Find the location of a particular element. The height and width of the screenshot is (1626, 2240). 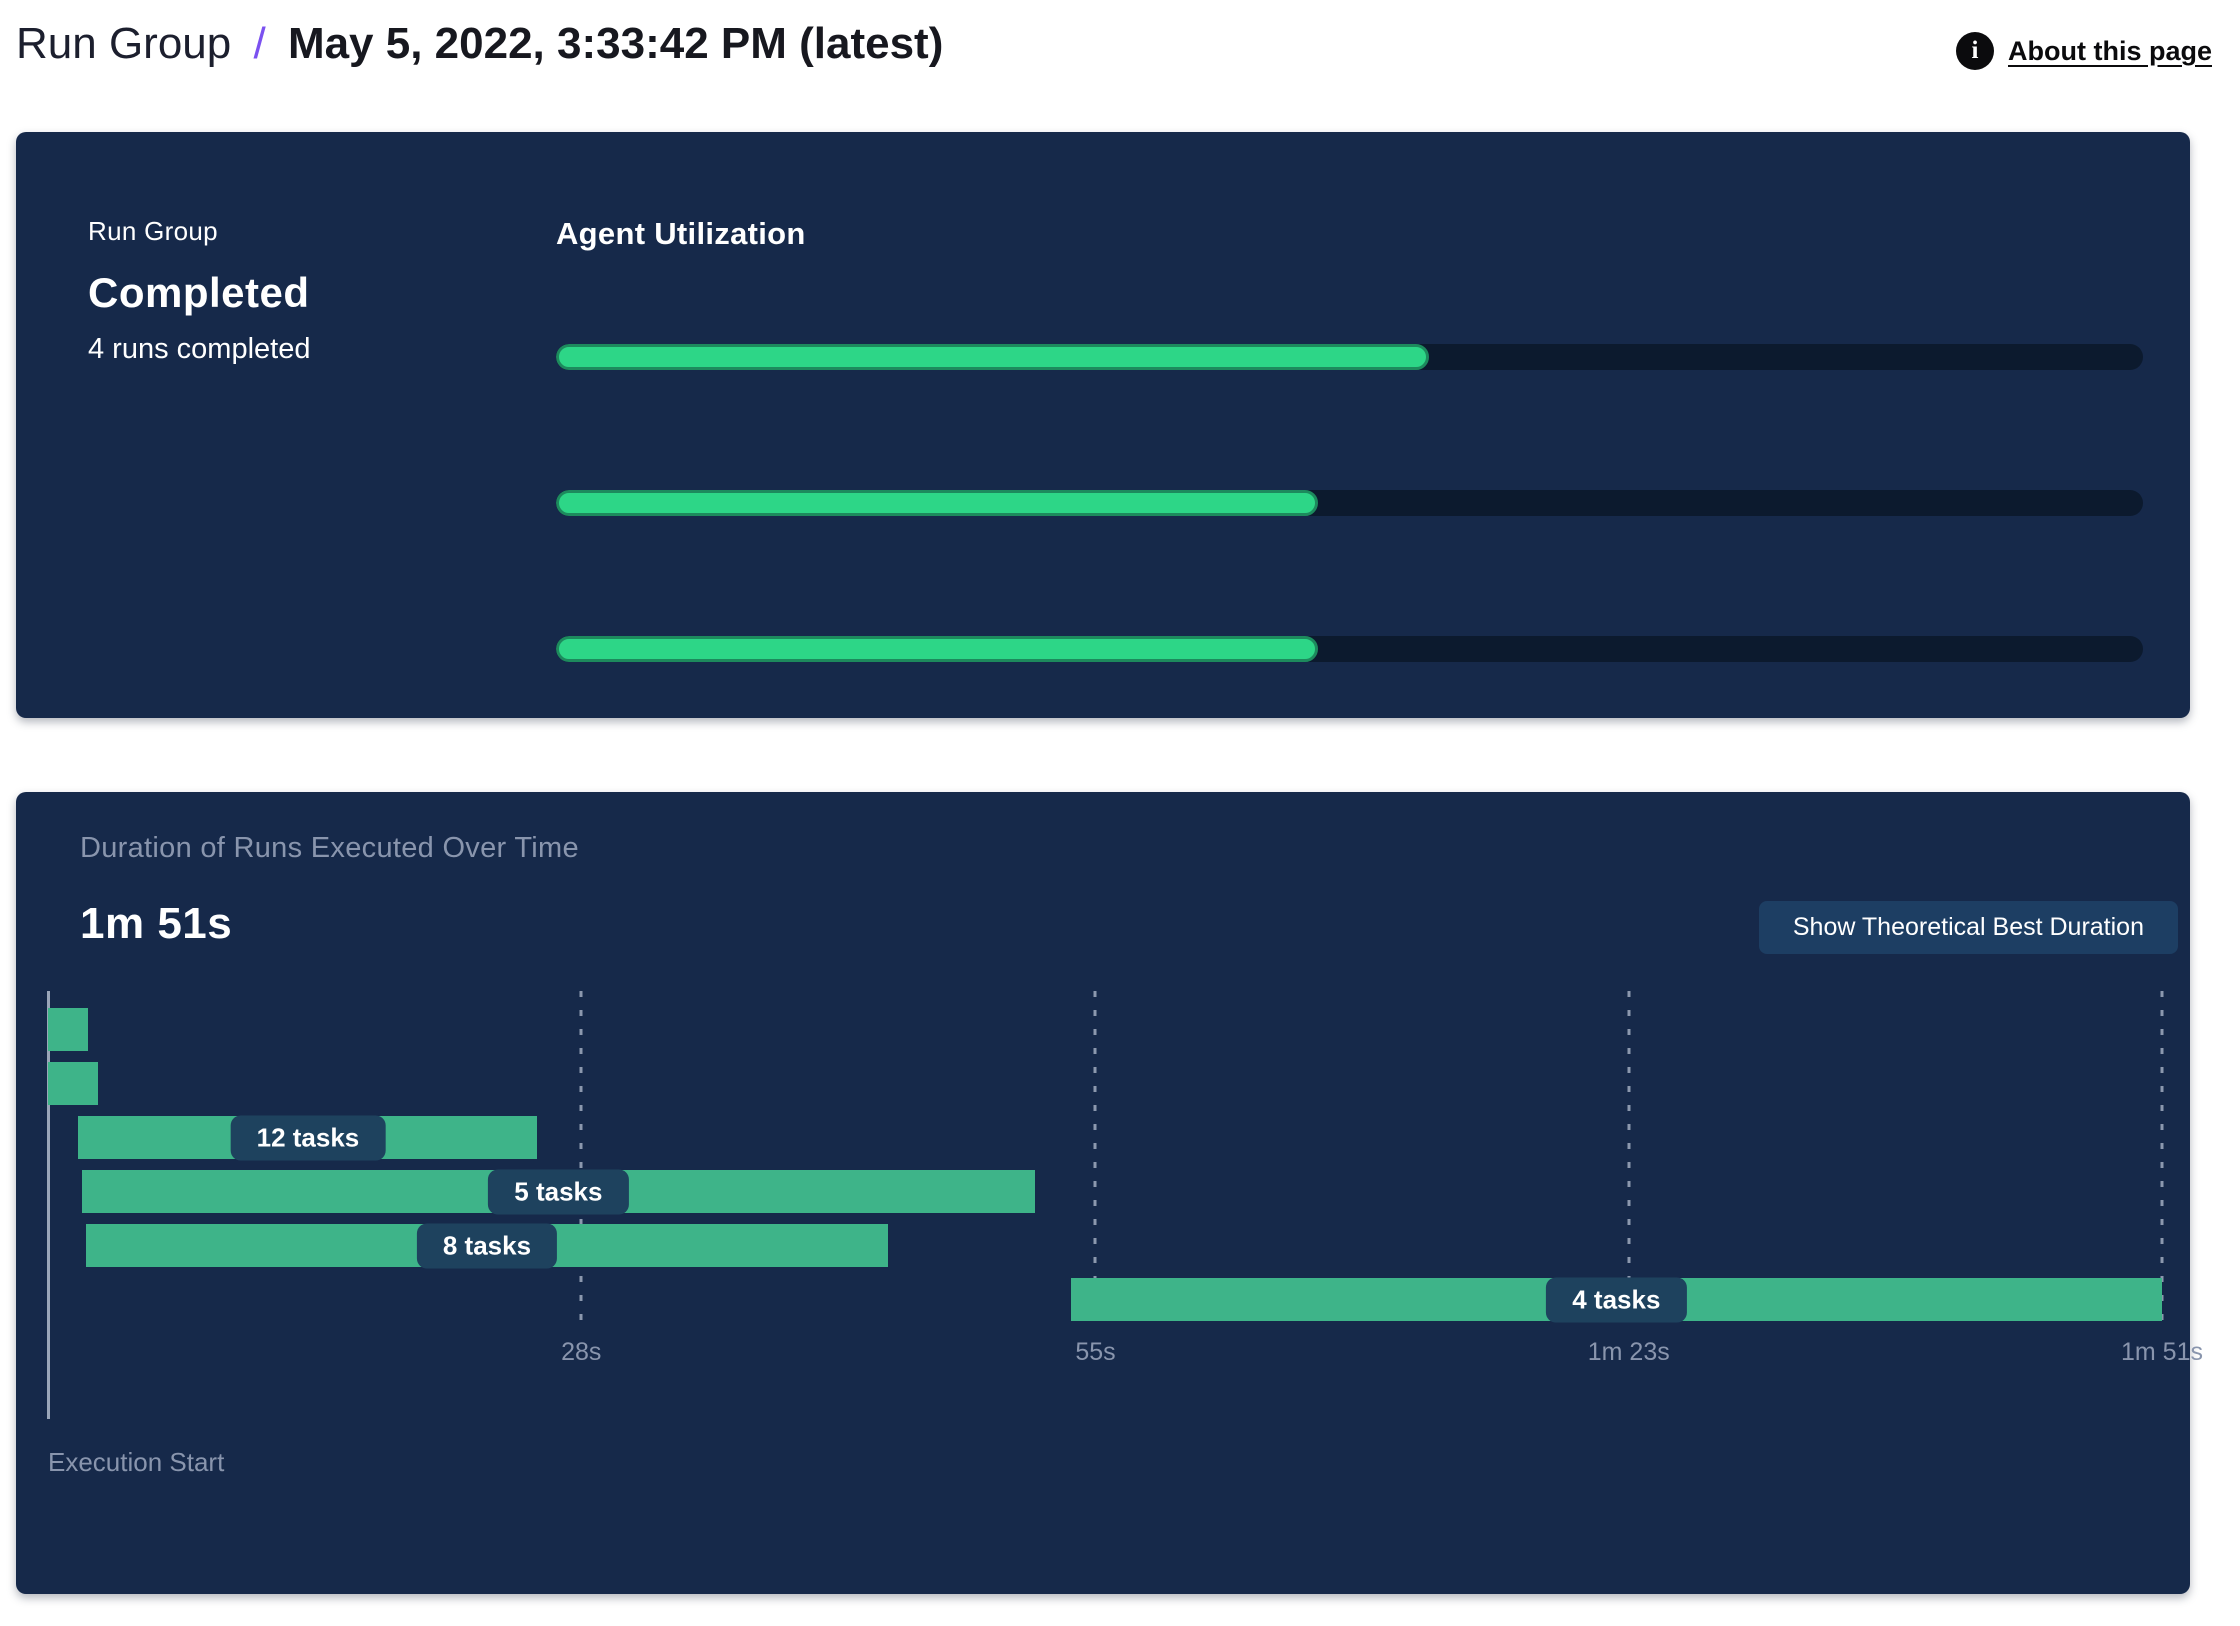

run-tasks-count-badge: 4 tasks is located at coordinates (1616, 1299).